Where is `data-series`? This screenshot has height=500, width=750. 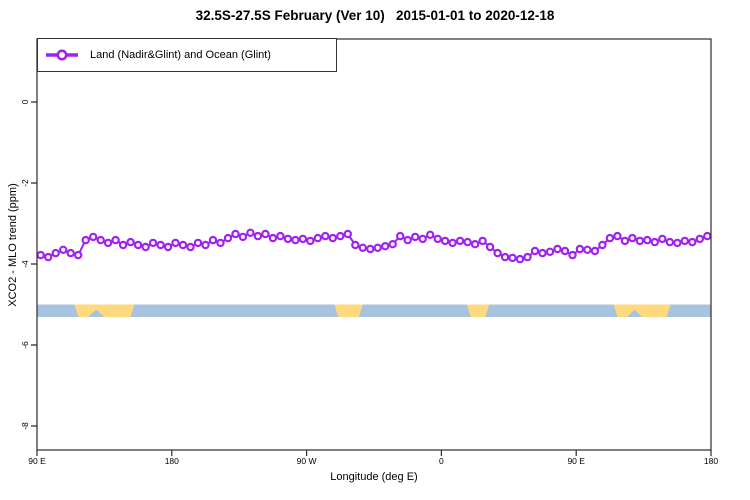
data-series is located at coordinates (374, 246).